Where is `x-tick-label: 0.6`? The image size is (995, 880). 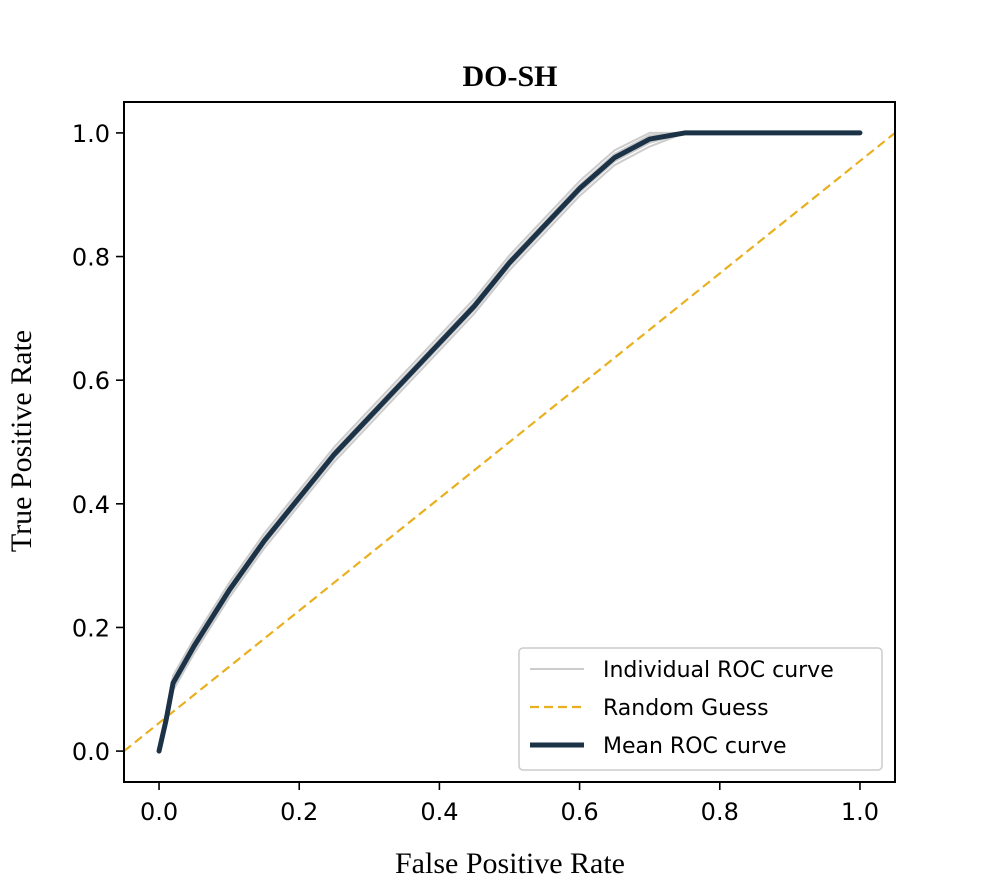 x-tick-label: 0.6 is located at coordinates (580, 812).